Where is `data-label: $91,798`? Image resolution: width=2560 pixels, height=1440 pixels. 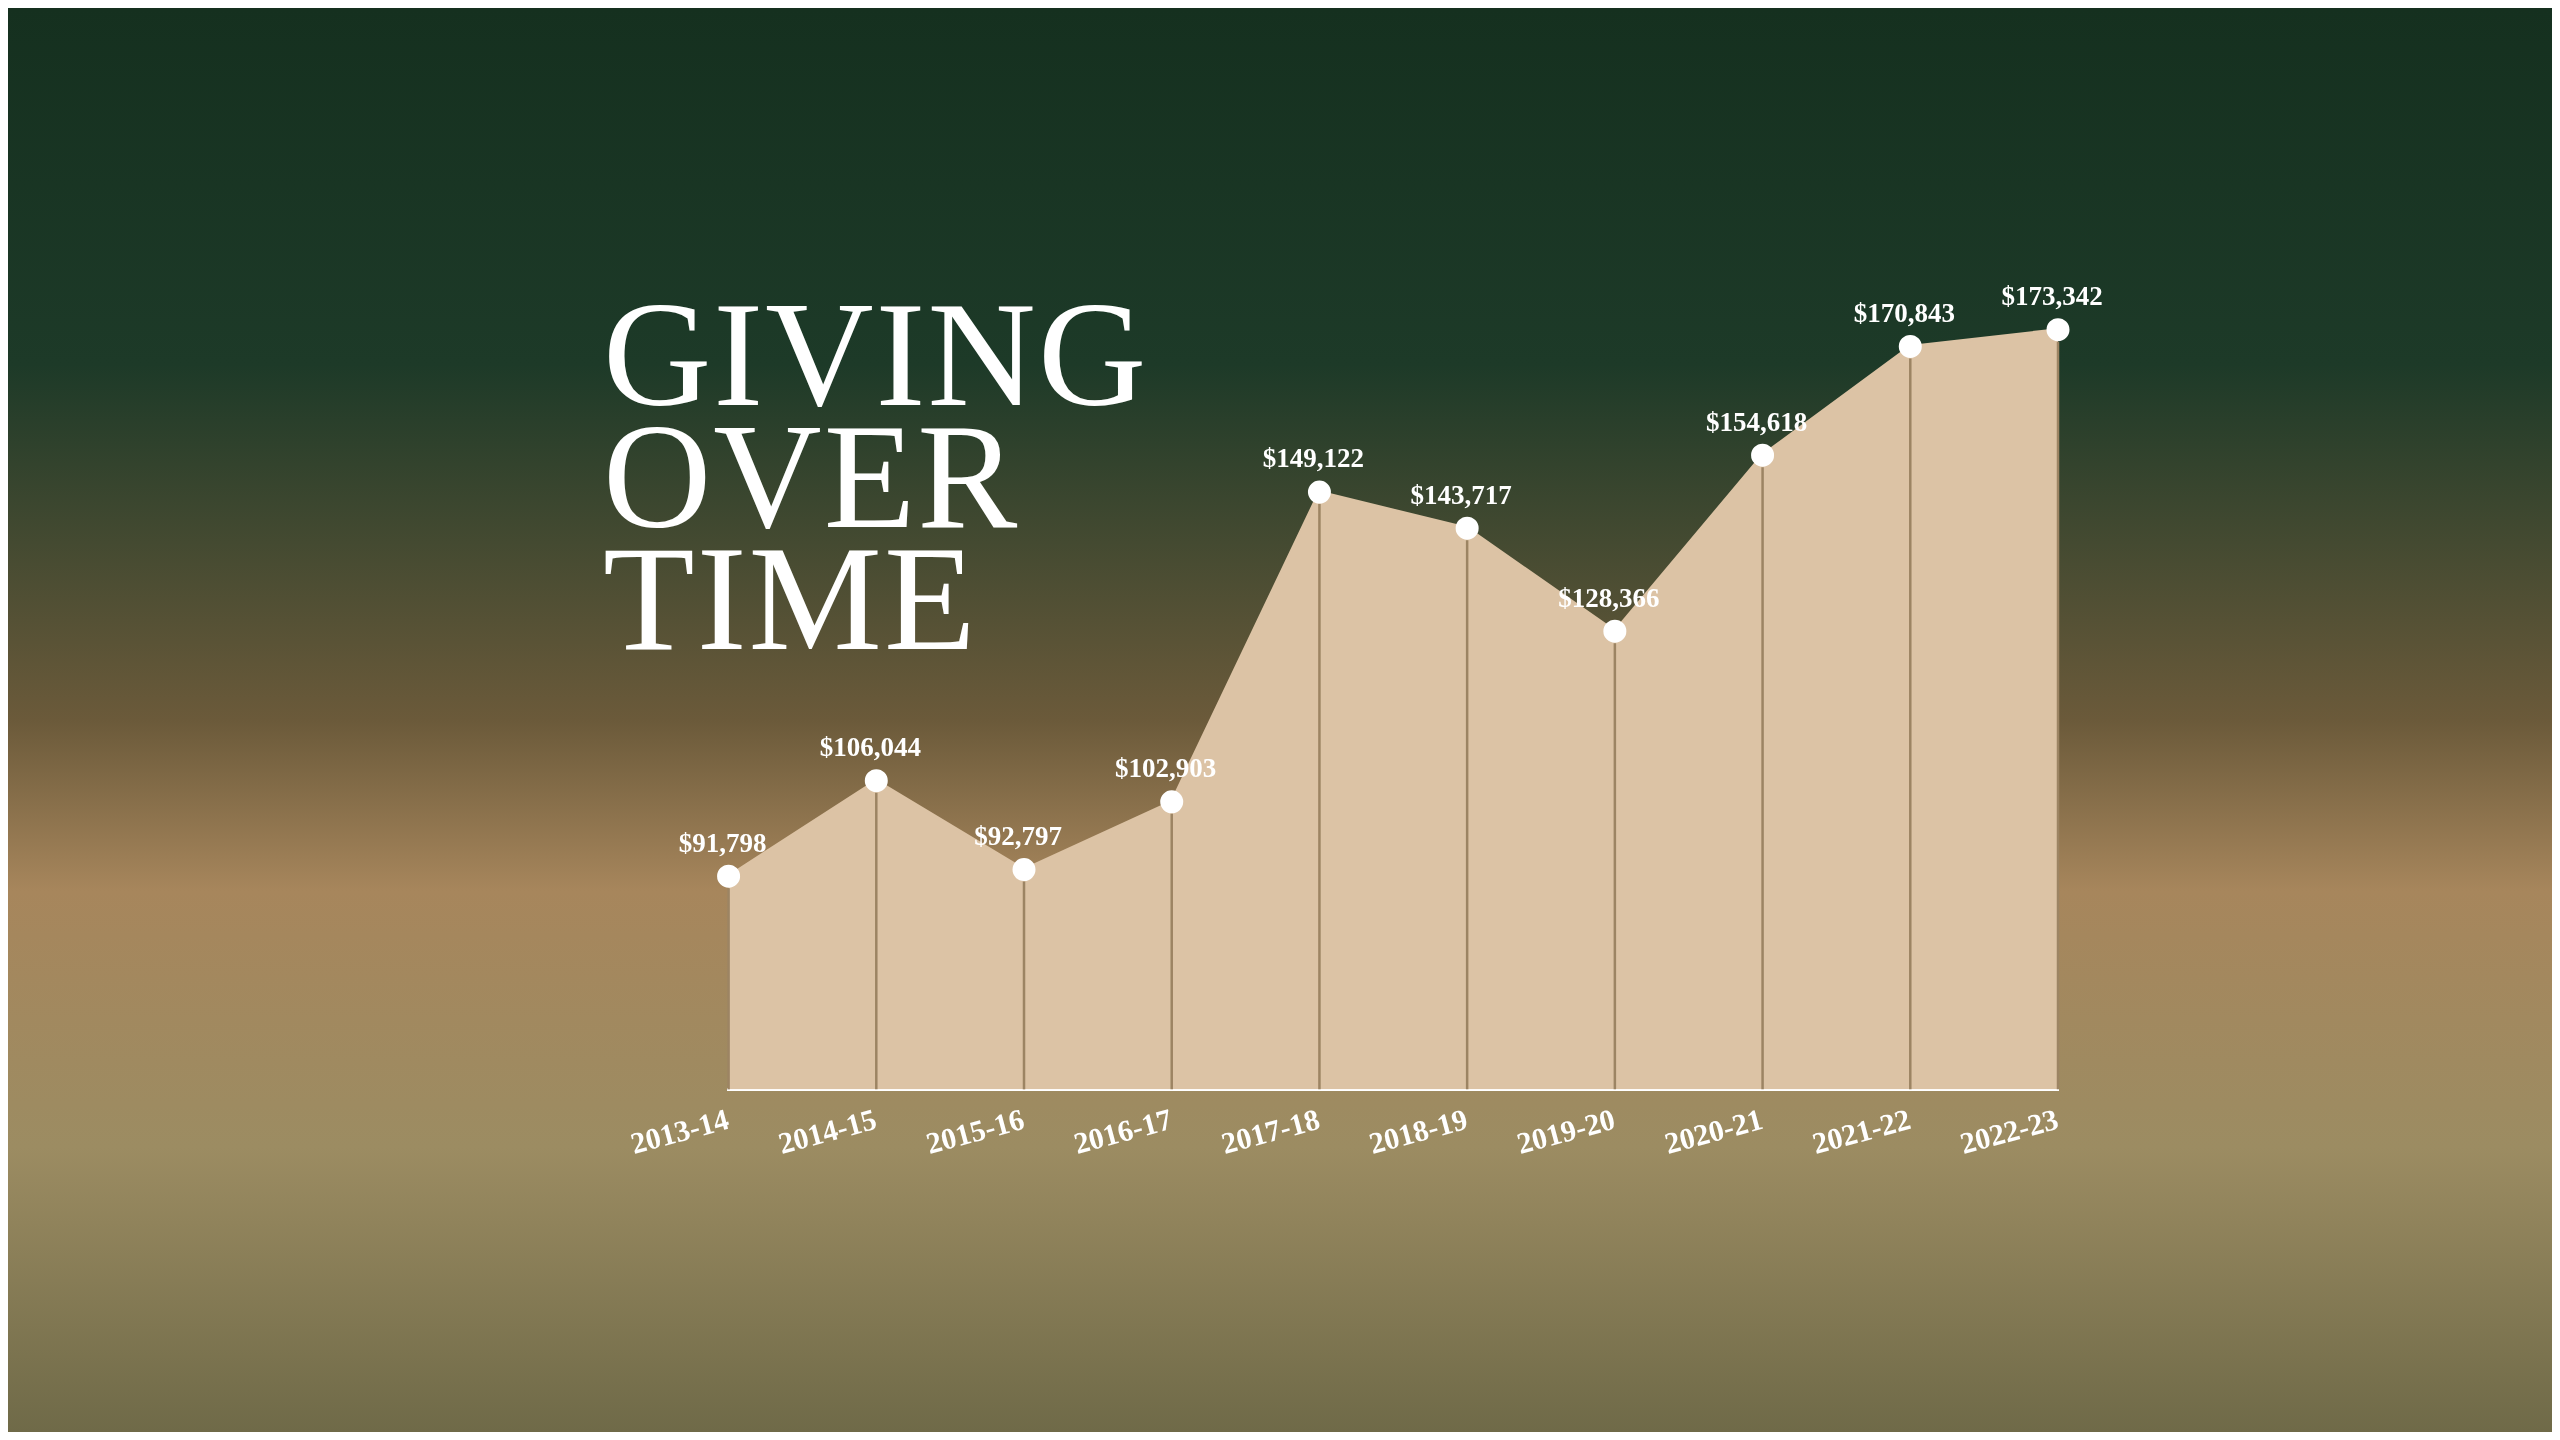
data-label: $91,798 is located at coordinates (722, 842).